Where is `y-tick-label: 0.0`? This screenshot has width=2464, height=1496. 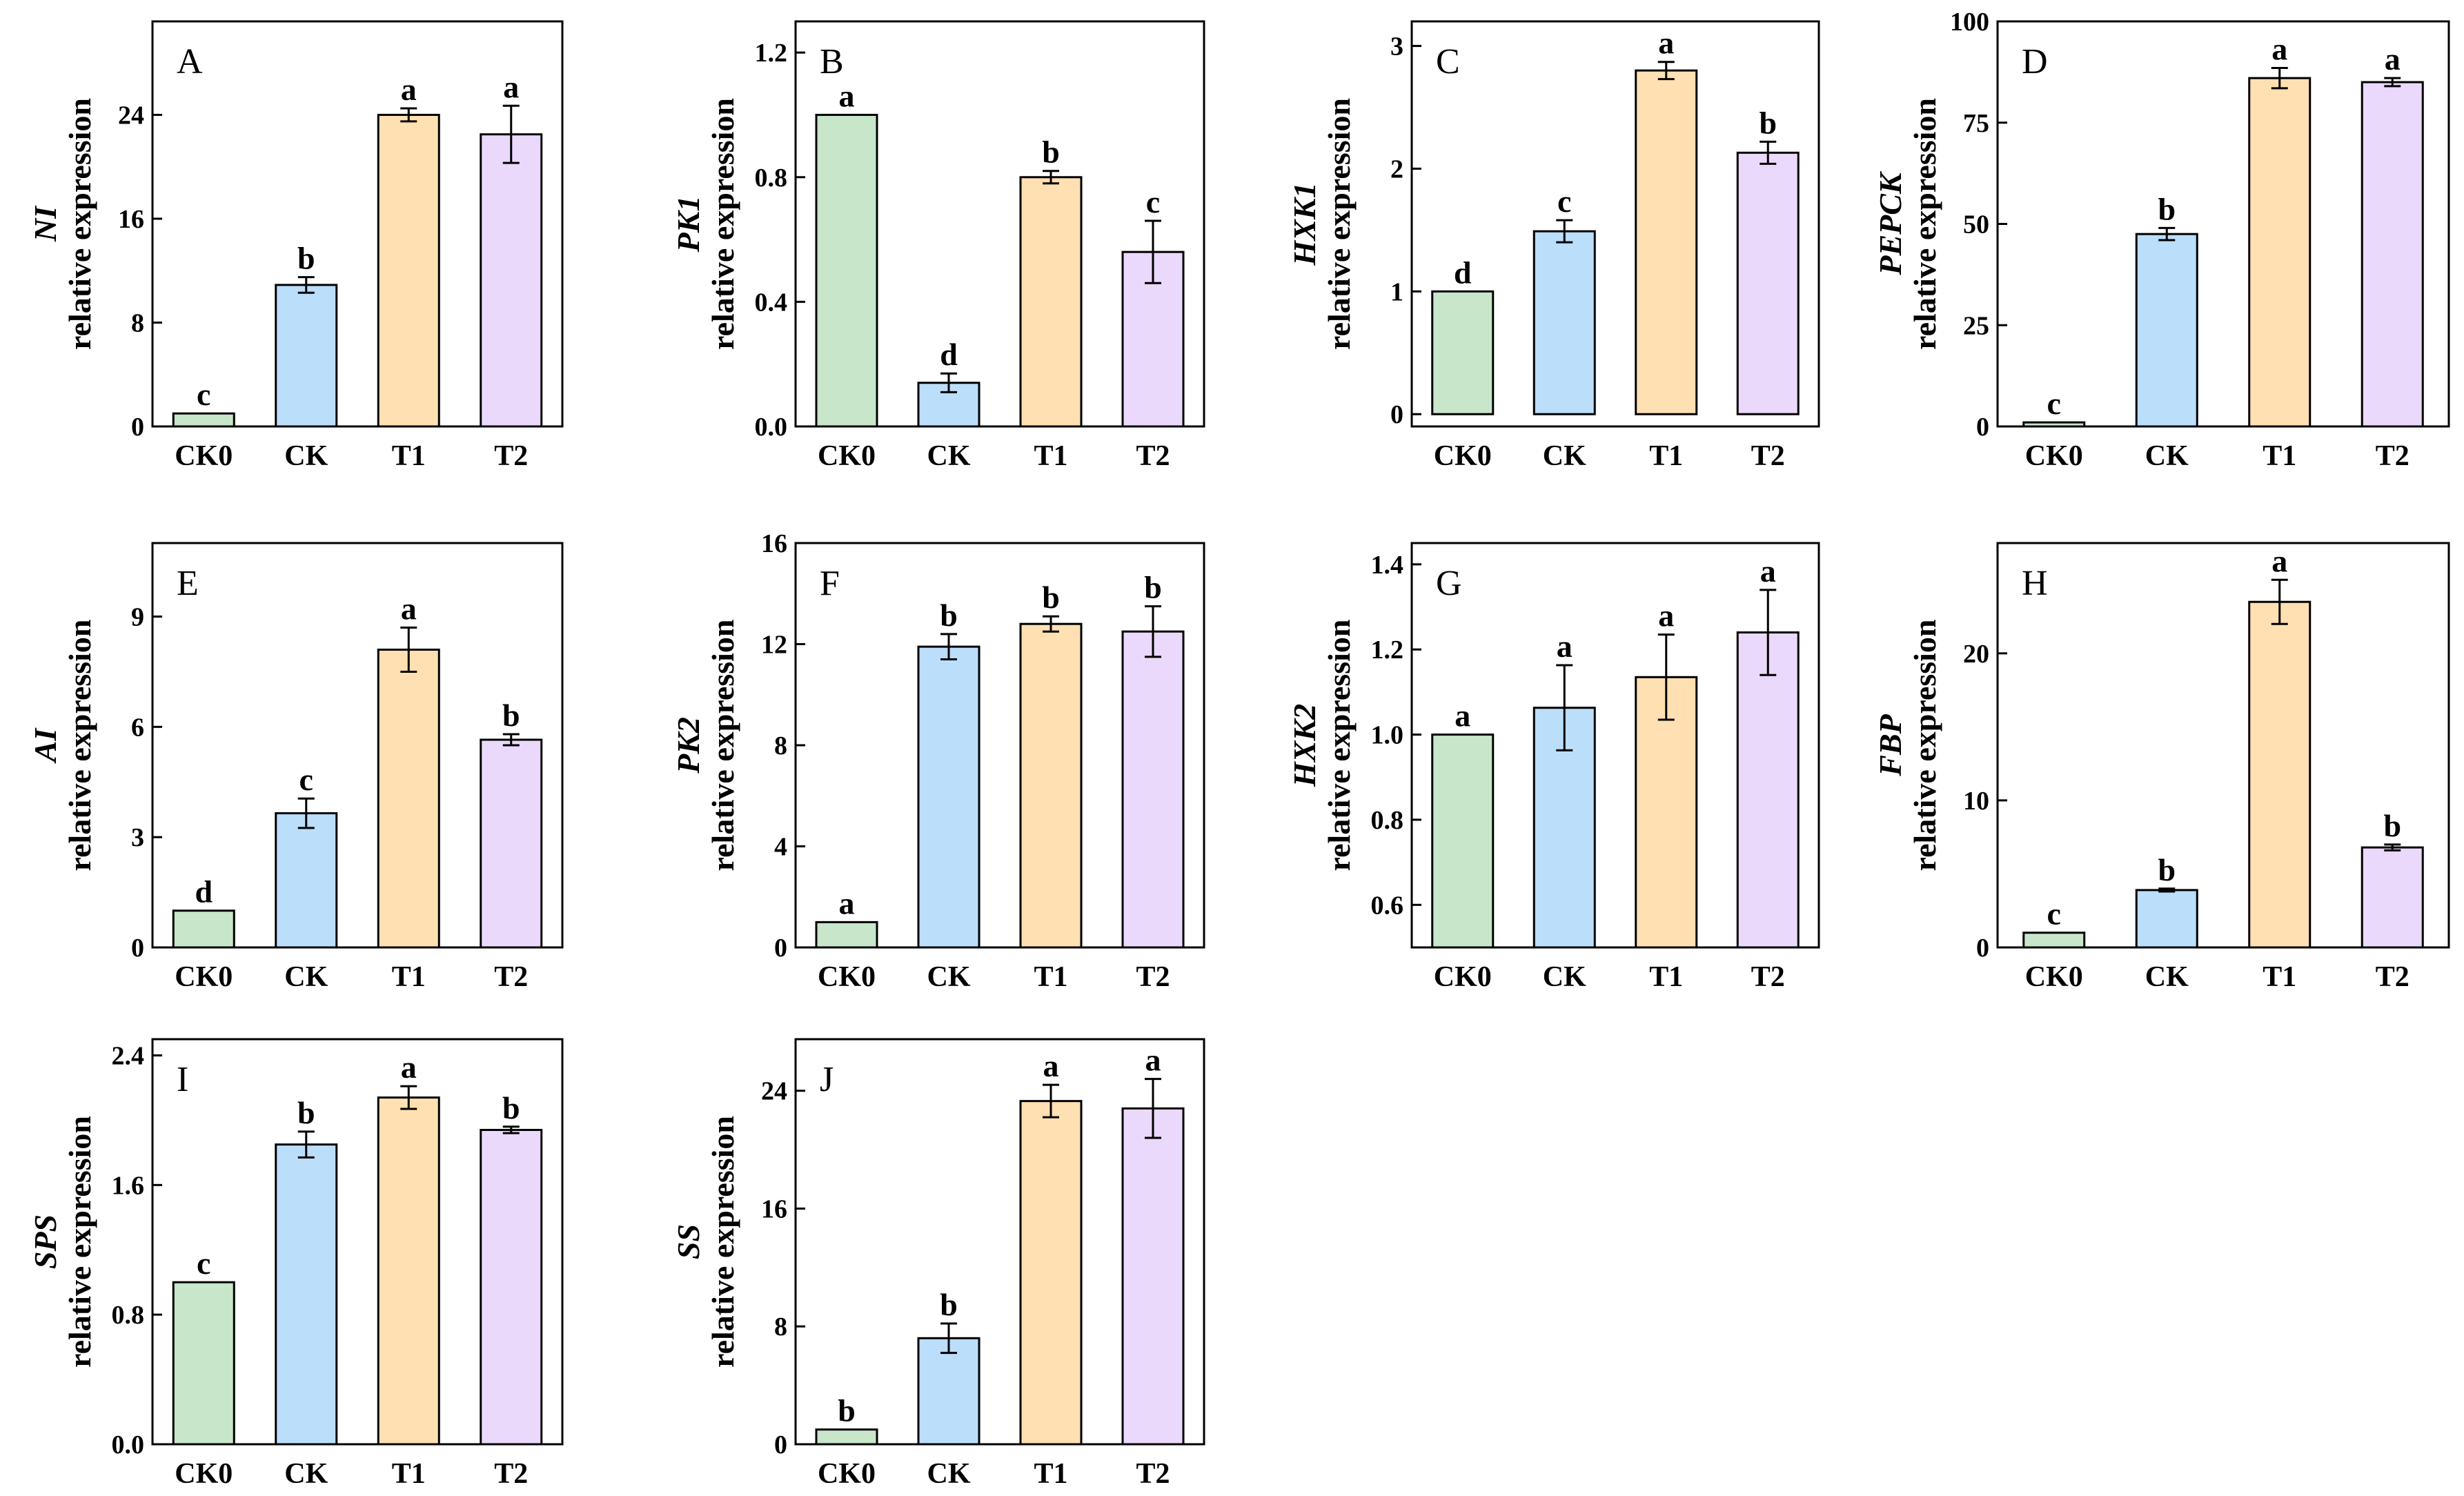
y-tick-label: 0.0 is located at coordinates (771, 427).